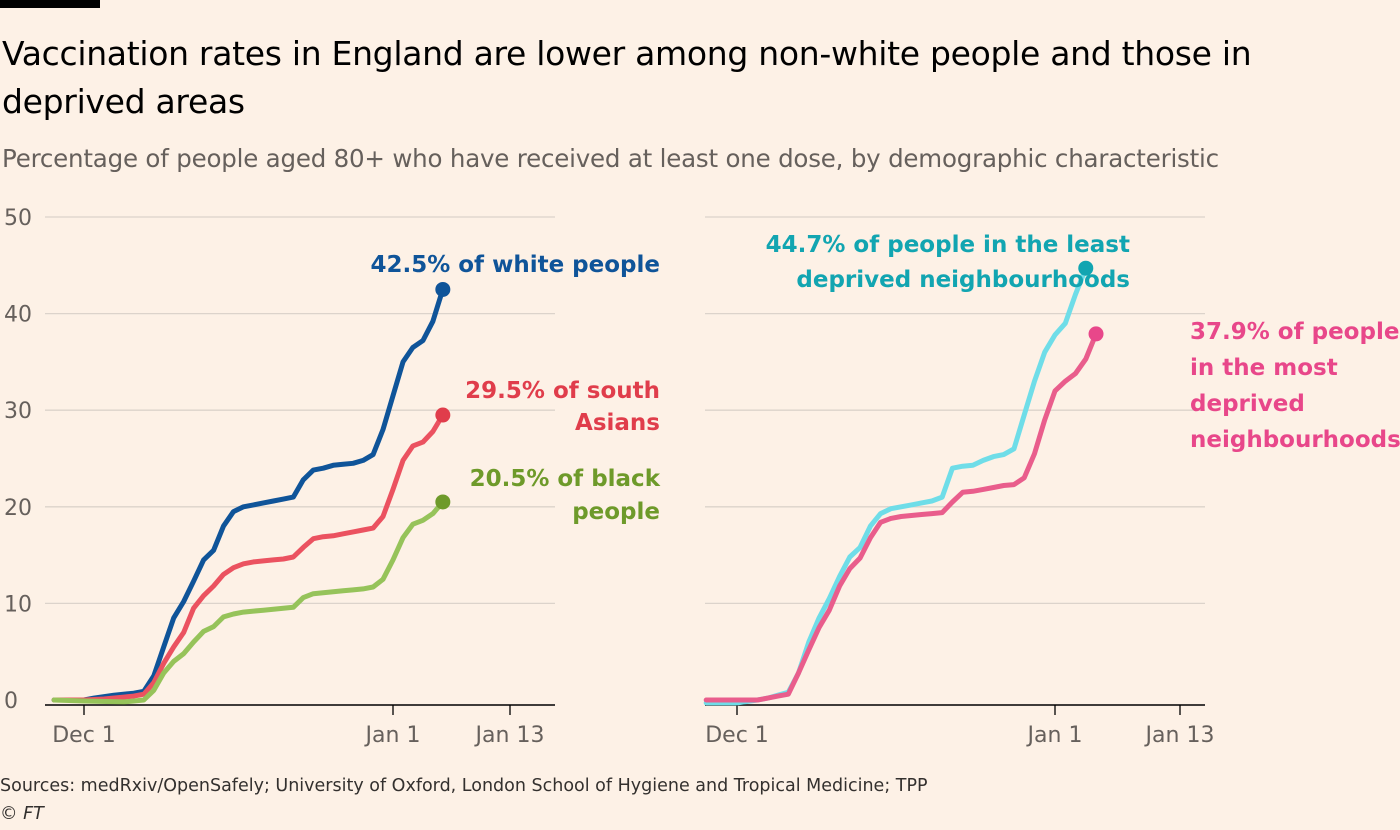 The width and height of the screenshot is (1400, 830). I want to click on ft-top-bar, so click(50, 4).